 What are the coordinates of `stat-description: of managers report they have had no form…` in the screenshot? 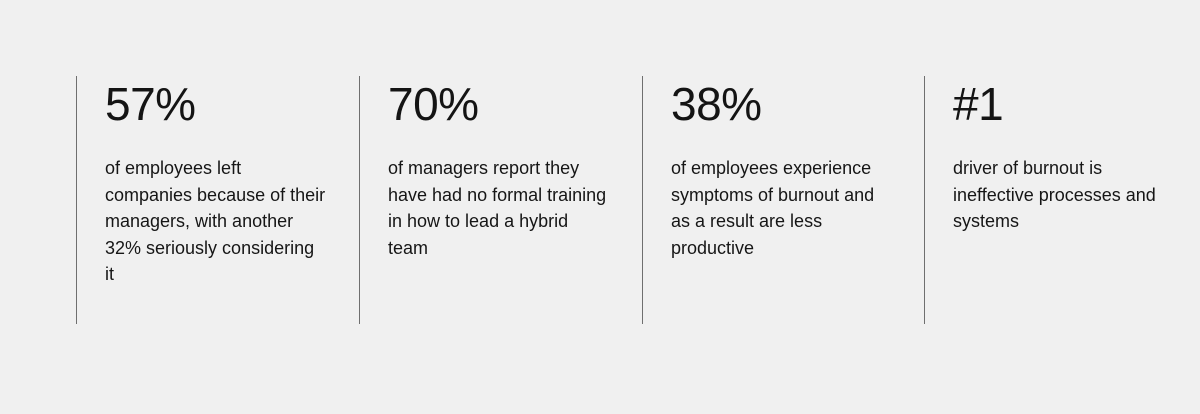 It's located at (497, 208).